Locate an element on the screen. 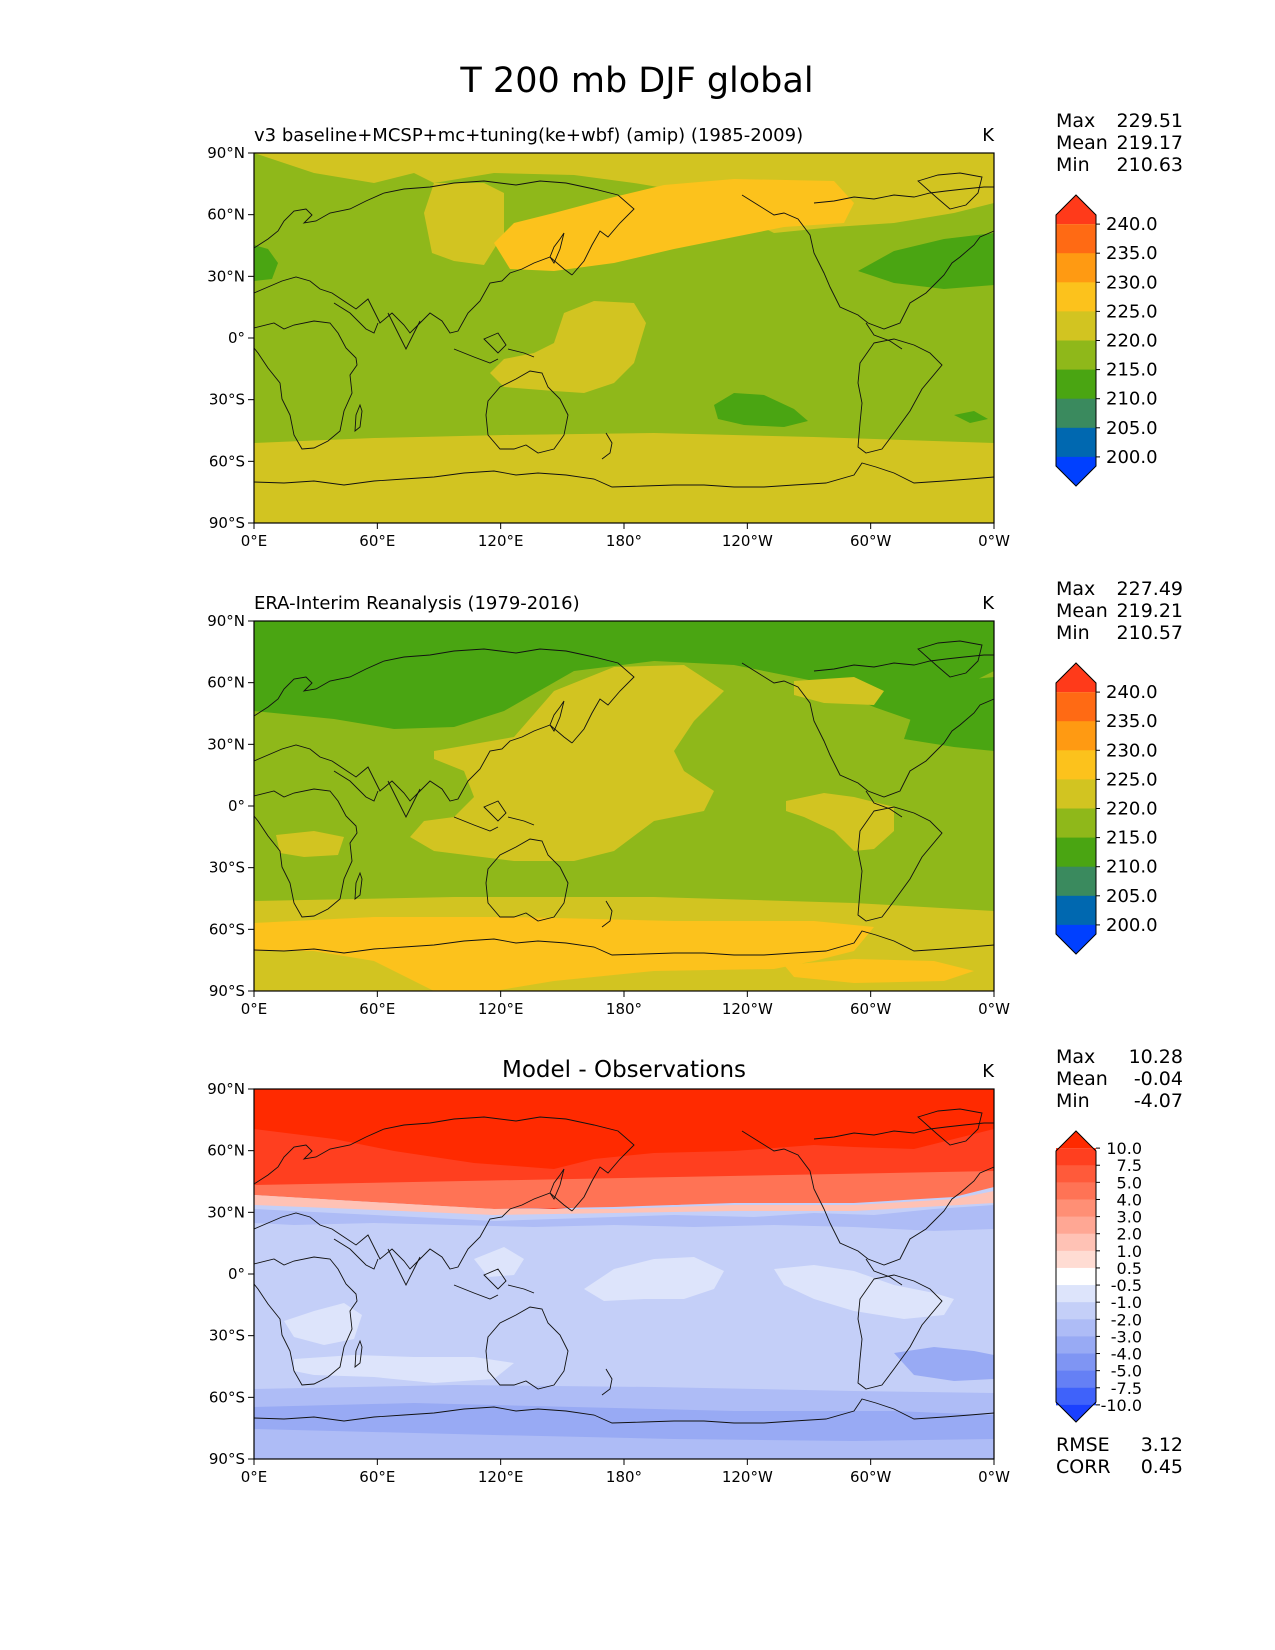 The height and width of the screenshot is (1650, 1275). lat-label: 30°S is located at coordinates (227, 1336).